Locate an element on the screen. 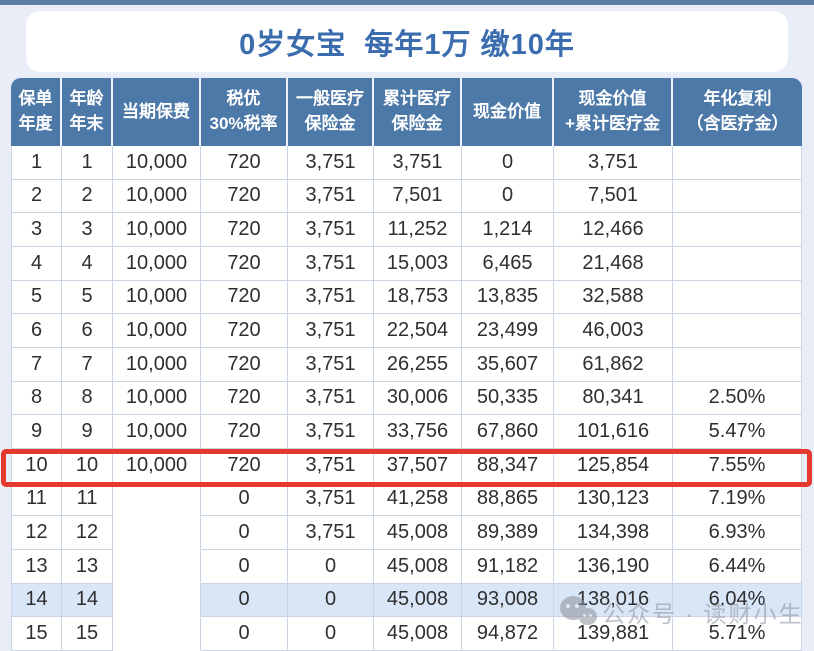 This screenshot has width=814, height=651. table-row: 11 11 0 3,751 41,258 88,865 130,123 7.19% is located at coordinates (406, 499).